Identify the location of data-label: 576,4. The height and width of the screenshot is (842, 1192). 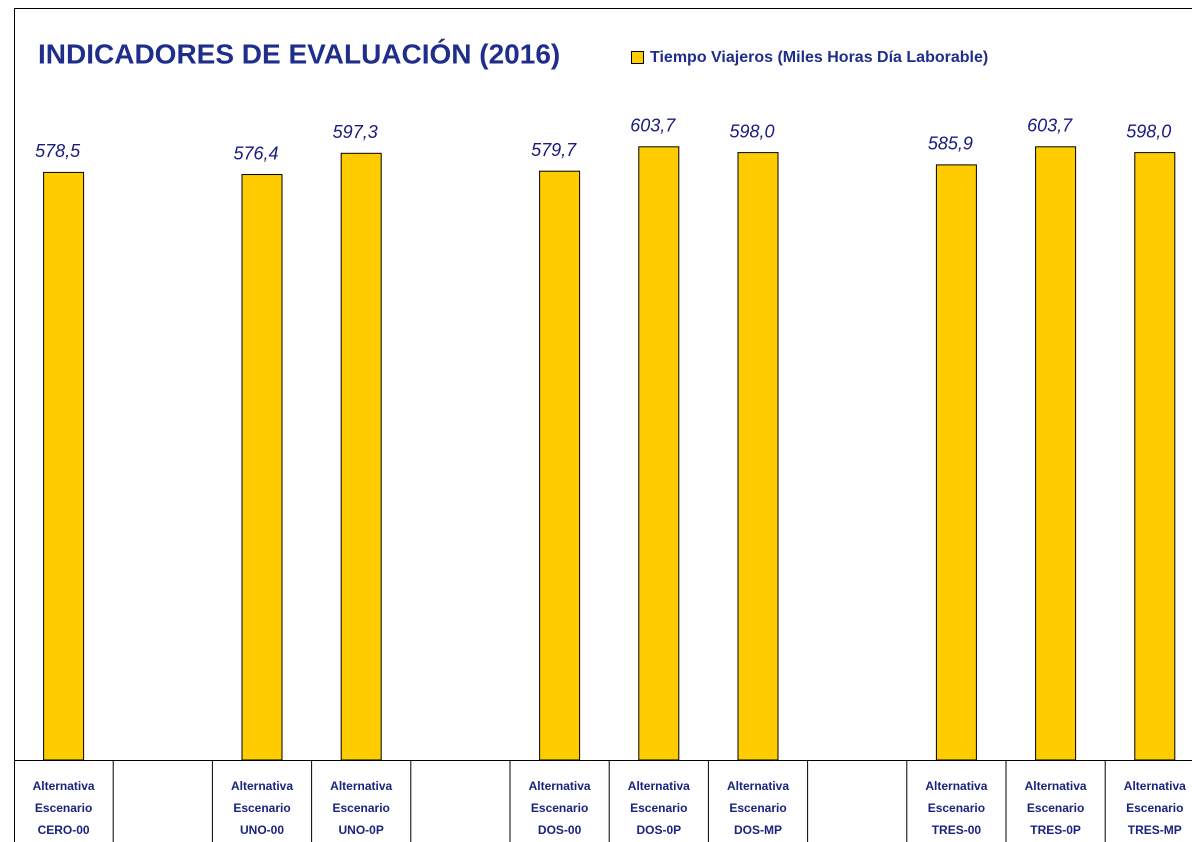
(255, 153).